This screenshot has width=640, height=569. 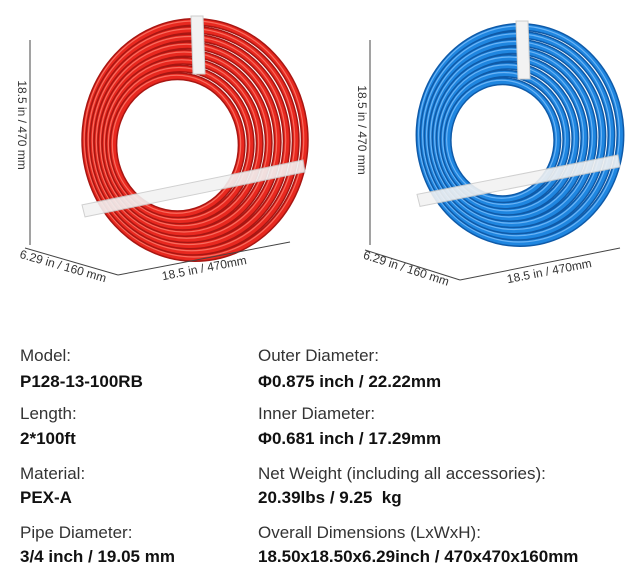 What do you see at coordinates (350, 438) in the screenshot?
I see `spec-value: Φ0.681 inch / 17.29mm` at bounding box center [350, 438].